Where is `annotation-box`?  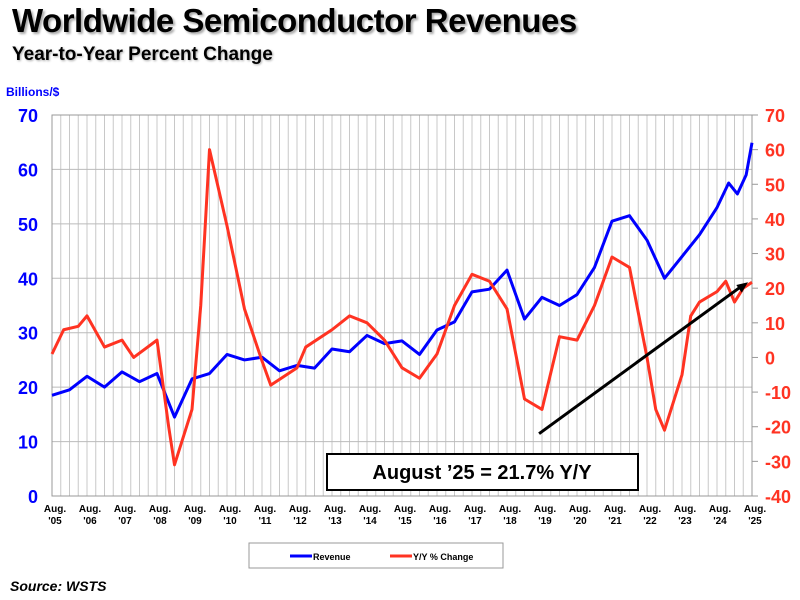
annotation-box is located at coordinates (482, 472).